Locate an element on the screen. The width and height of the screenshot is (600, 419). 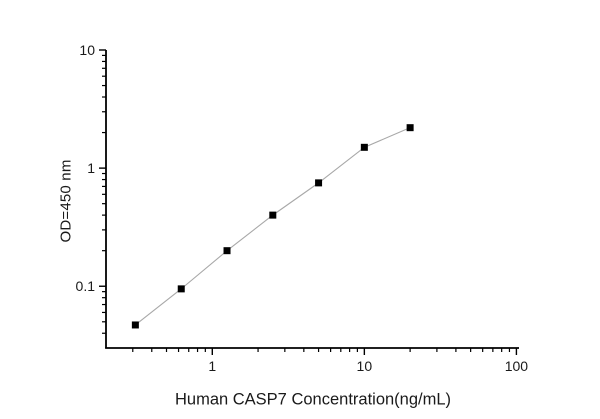
y-axis-label: OD=450 nm is located at coordinates (66, 201).